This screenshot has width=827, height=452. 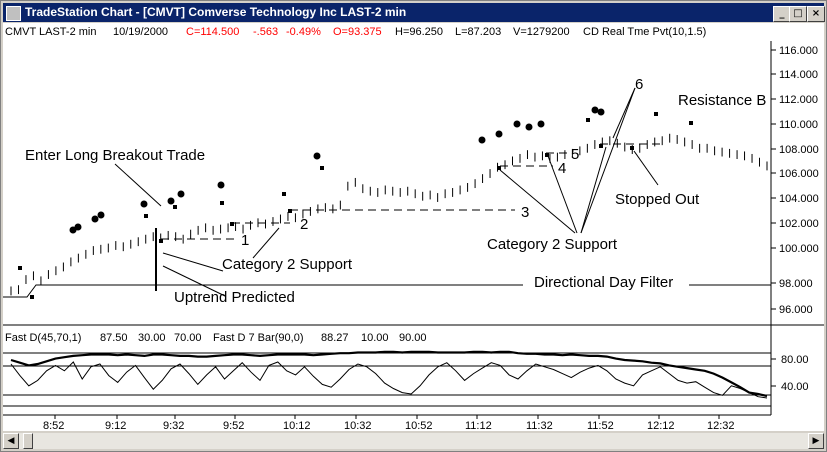 I want to click on price-label-110: 110.000, so click(x=798, y=125).